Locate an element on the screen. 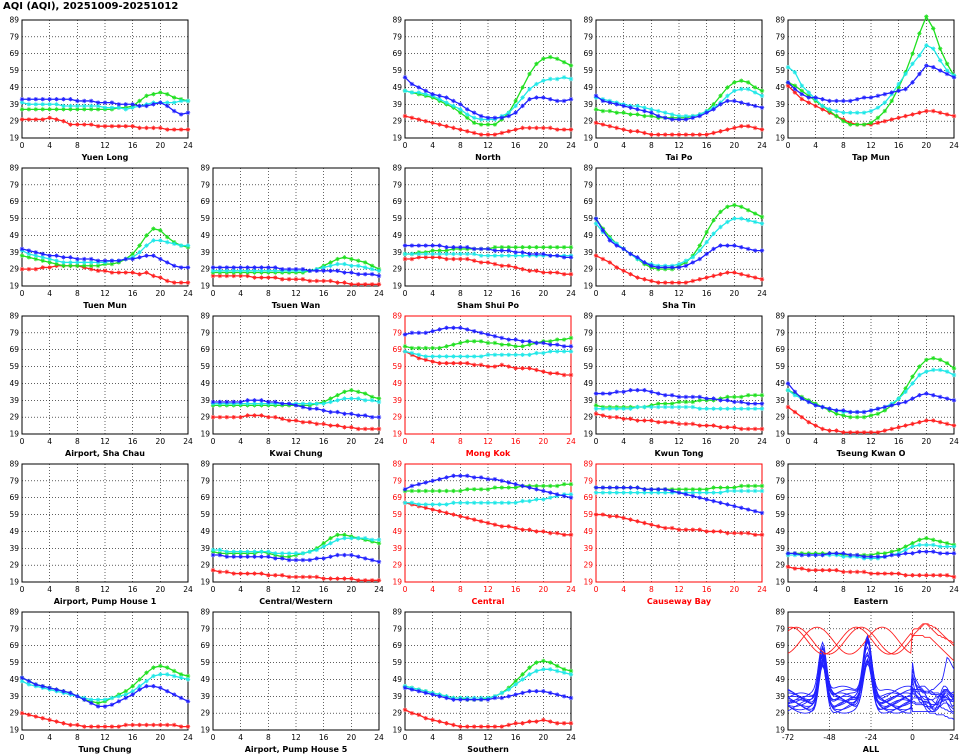  y-tick-label: 39 is located at coordinates (397, 548).